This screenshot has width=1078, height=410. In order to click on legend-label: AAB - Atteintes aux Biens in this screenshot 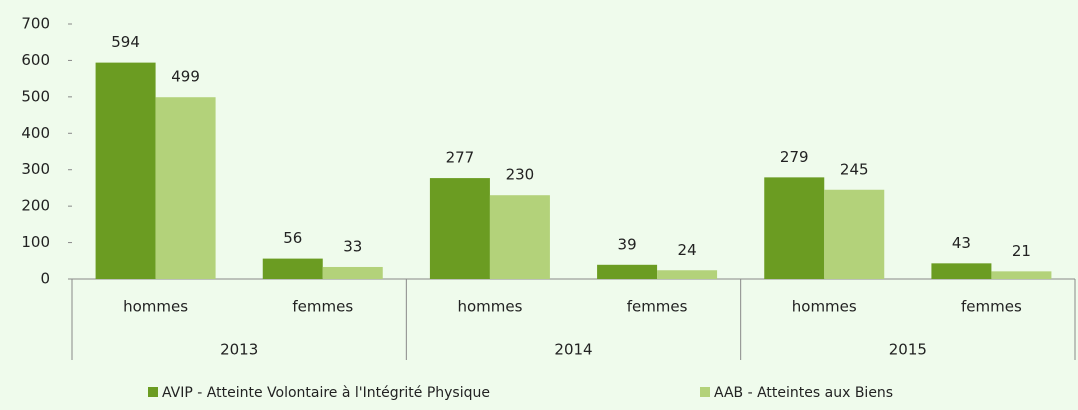, I will do `click(803, 393)`.